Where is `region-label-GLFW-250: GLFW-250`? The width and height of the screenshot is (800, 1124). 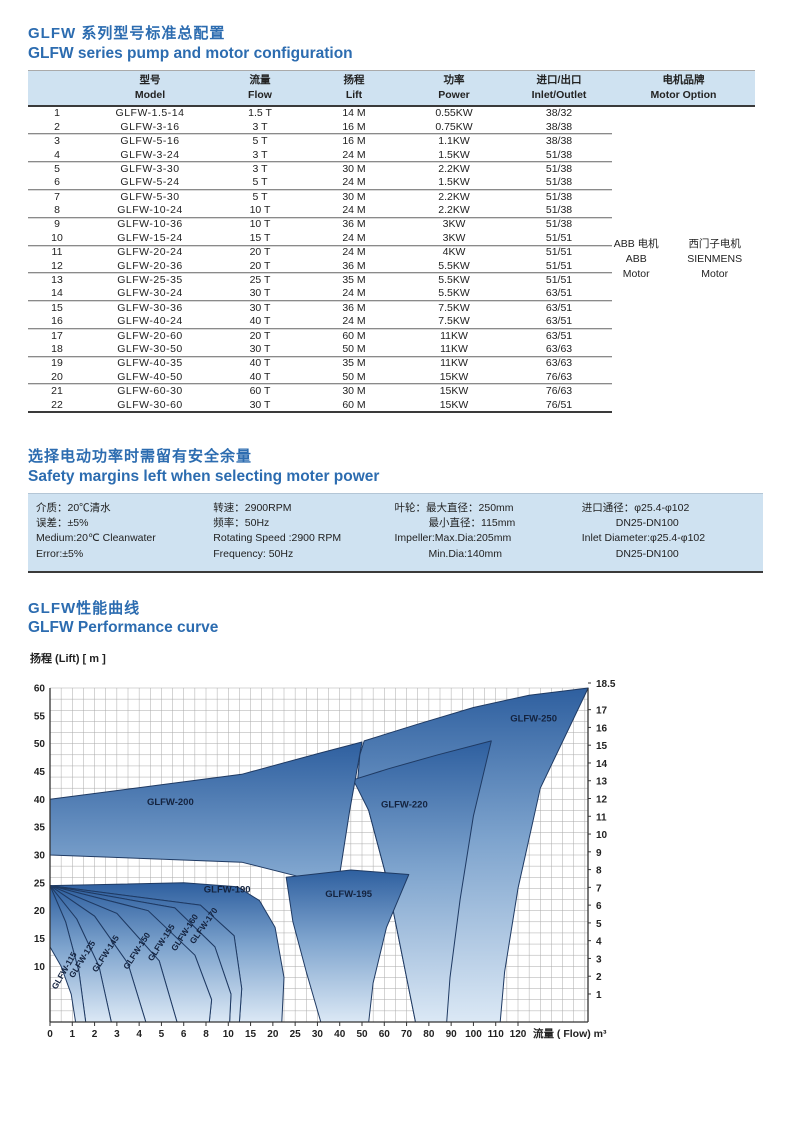
region-label-GLFW-250: GLFW-250 is located at coordinates (533, 719).